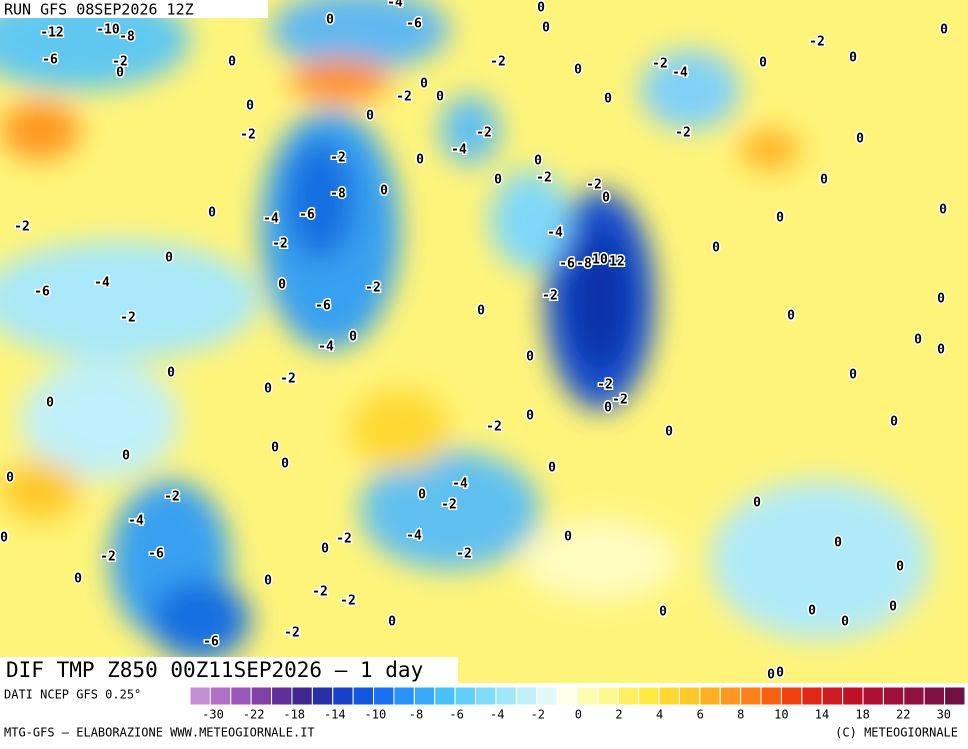 The image size is (968, 749). What do you see at coordinates (600, 260) in the screenshot?
I see `contour-label: 10` at bounding box center [600, 260].